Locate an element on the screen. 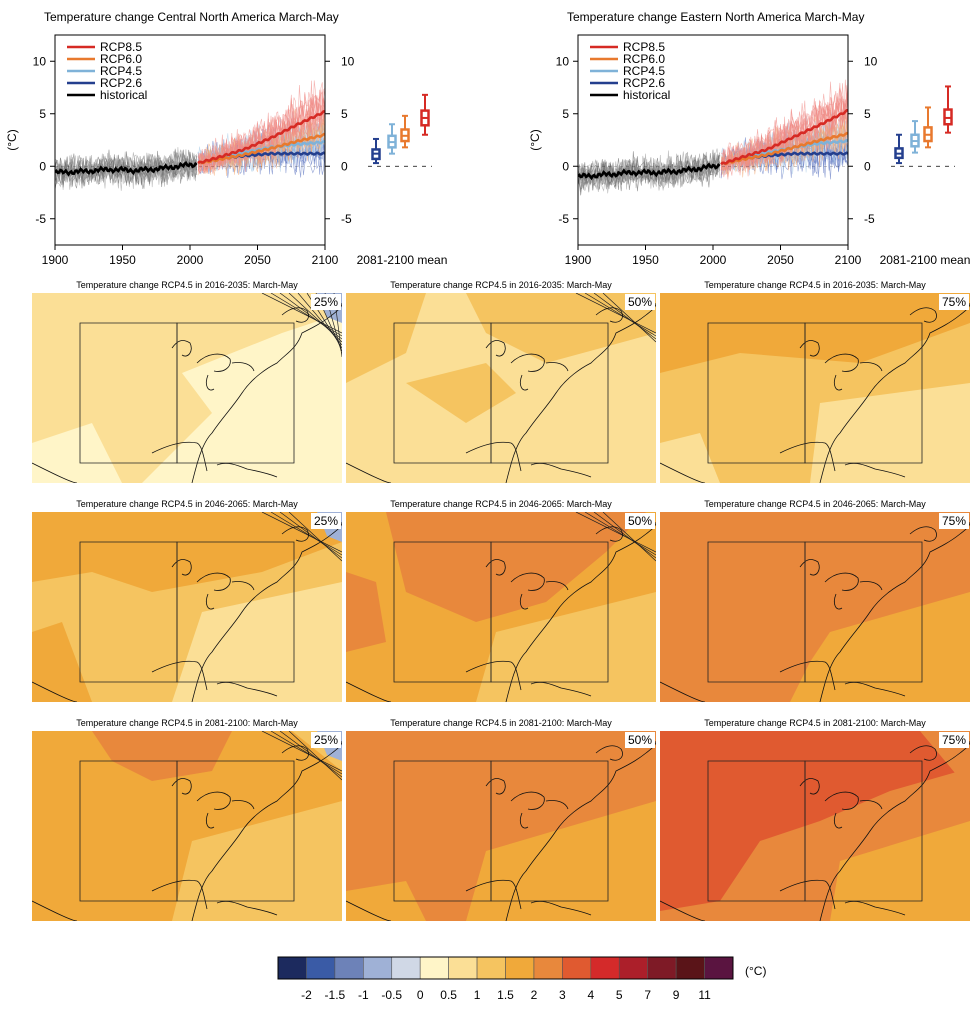 The image size is (977, 1024). y-tick-label: 10 is located at coordinates (40, 61).